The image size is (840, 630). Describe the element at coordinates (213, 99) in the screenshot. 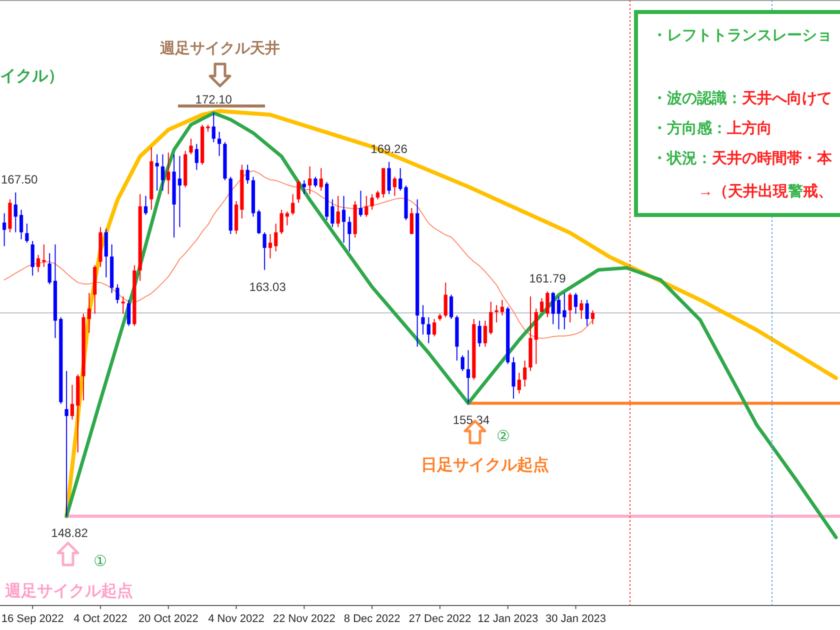

I see `text: 172.10` at that location.